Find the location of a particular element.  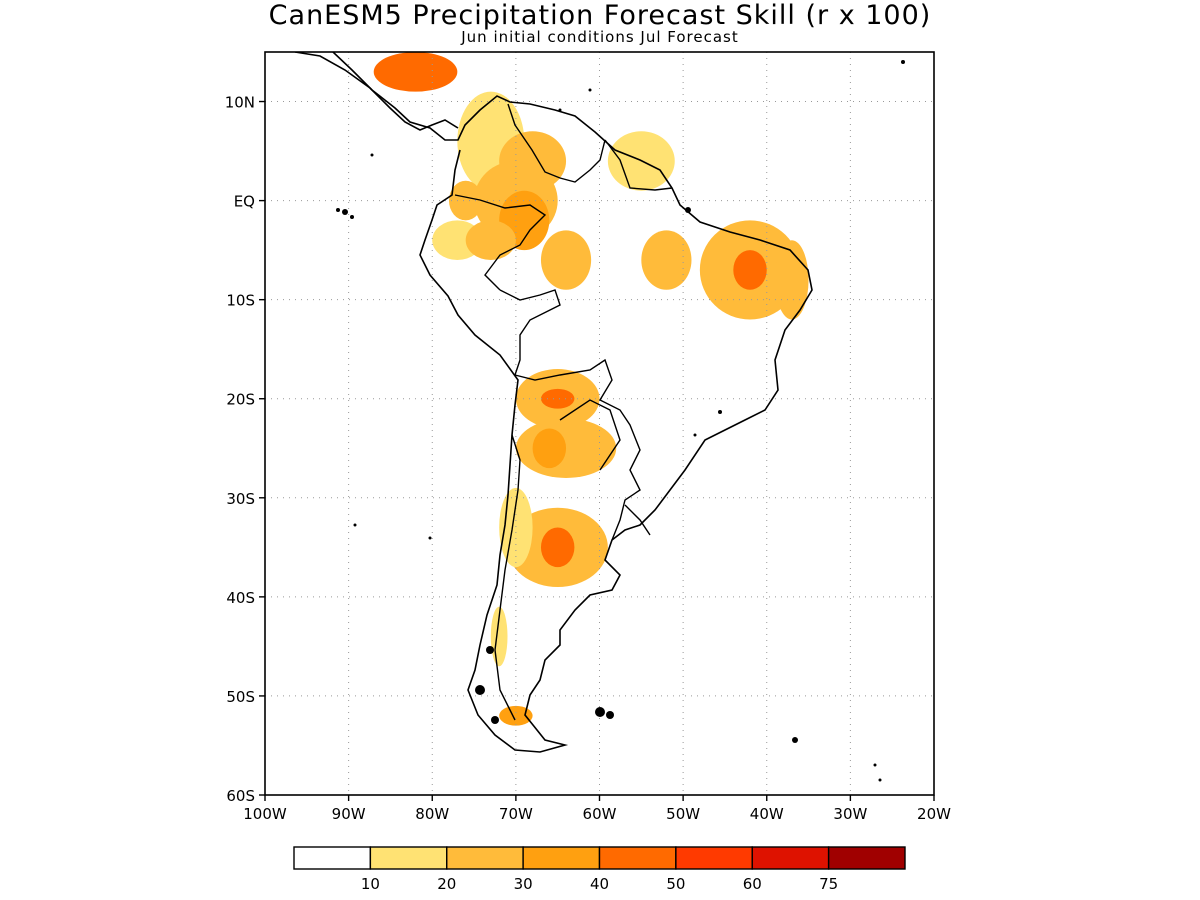

colorbar-label: 40 is located at coordinates (599, 884).